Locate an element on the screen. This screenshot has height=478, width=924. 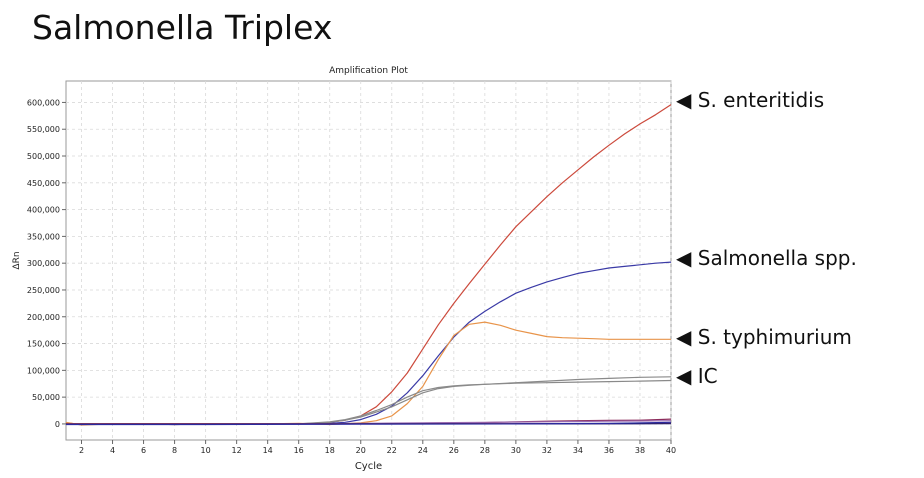
annotation-s-typhimurium: ◀ S. typhimurium is located at coordinates (764, 337).